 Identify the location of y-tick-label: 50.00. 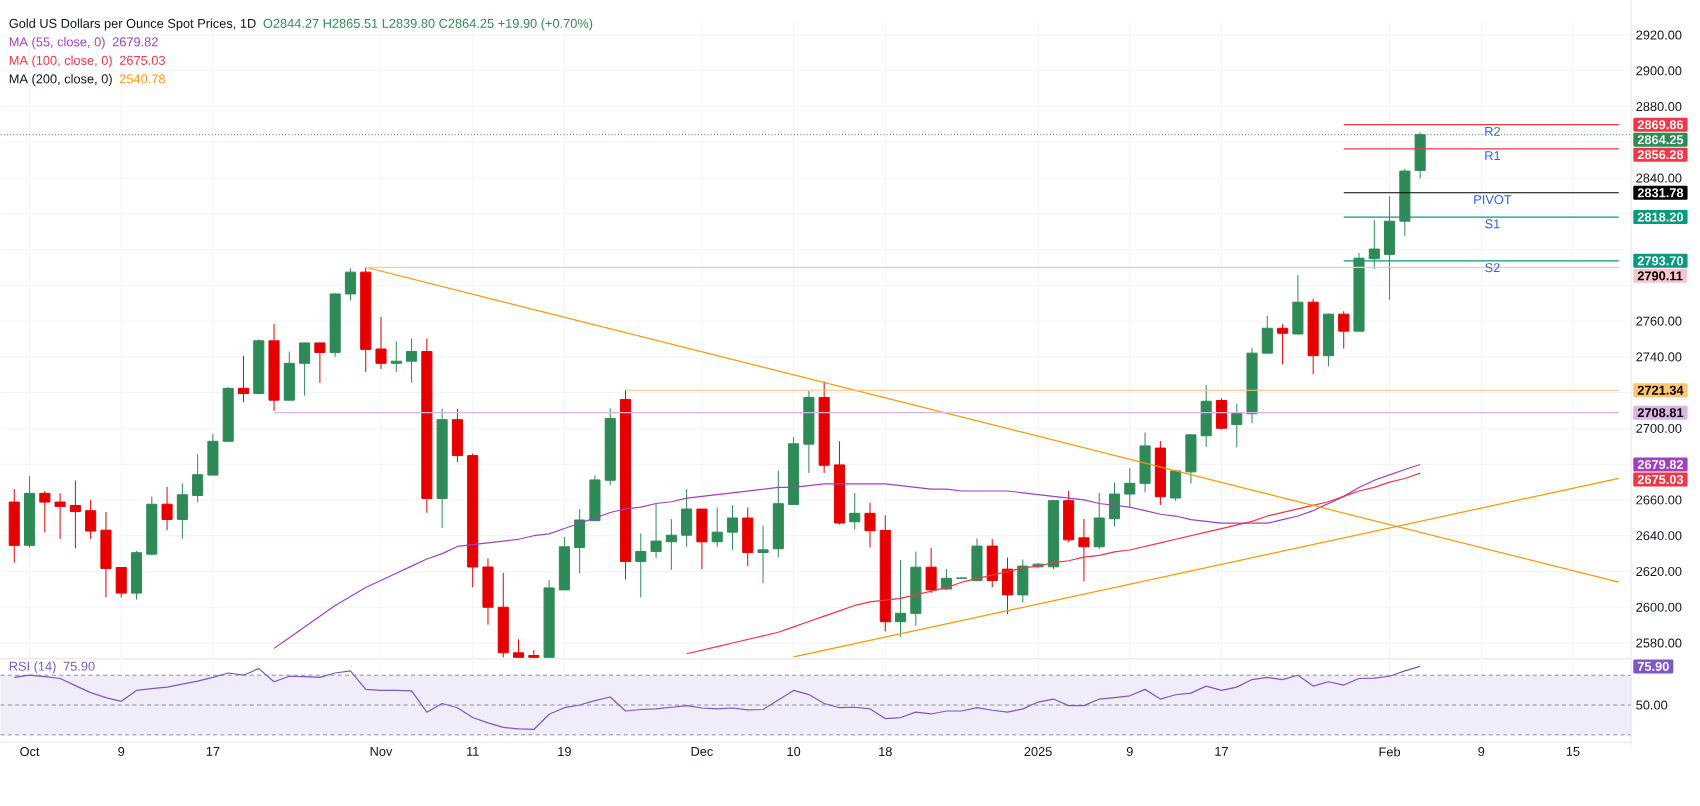
(1652, 705).